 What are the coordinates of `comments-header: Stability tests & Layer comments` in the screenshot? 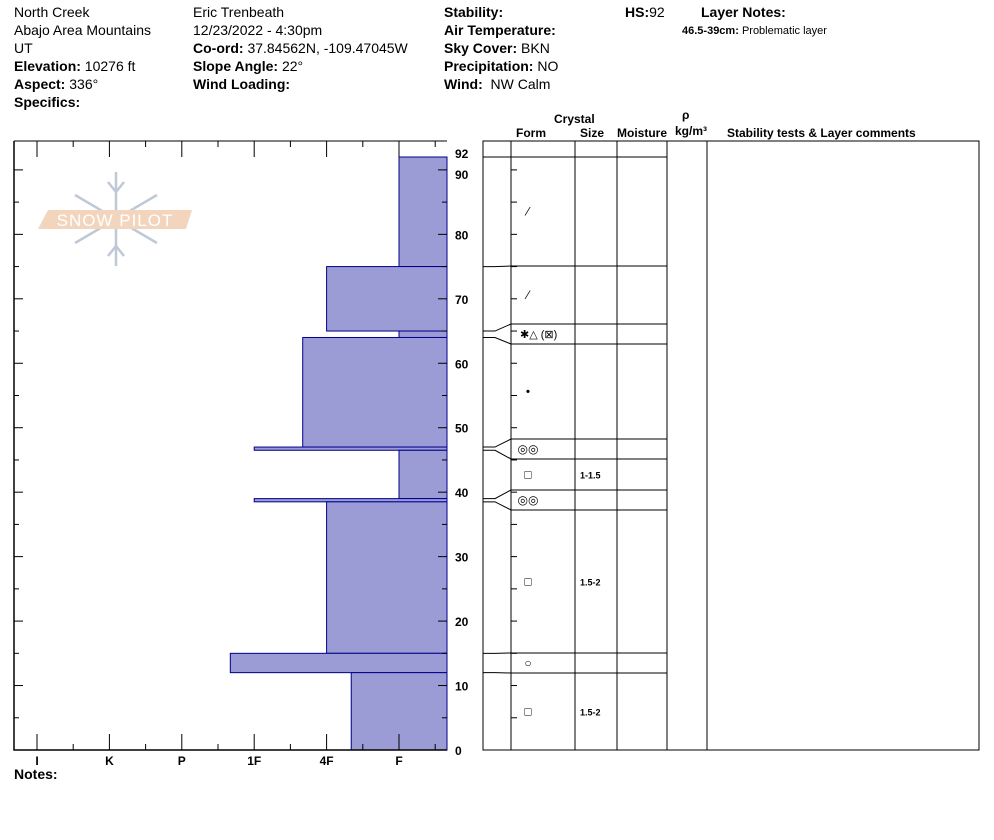 It's located at (821, 133).